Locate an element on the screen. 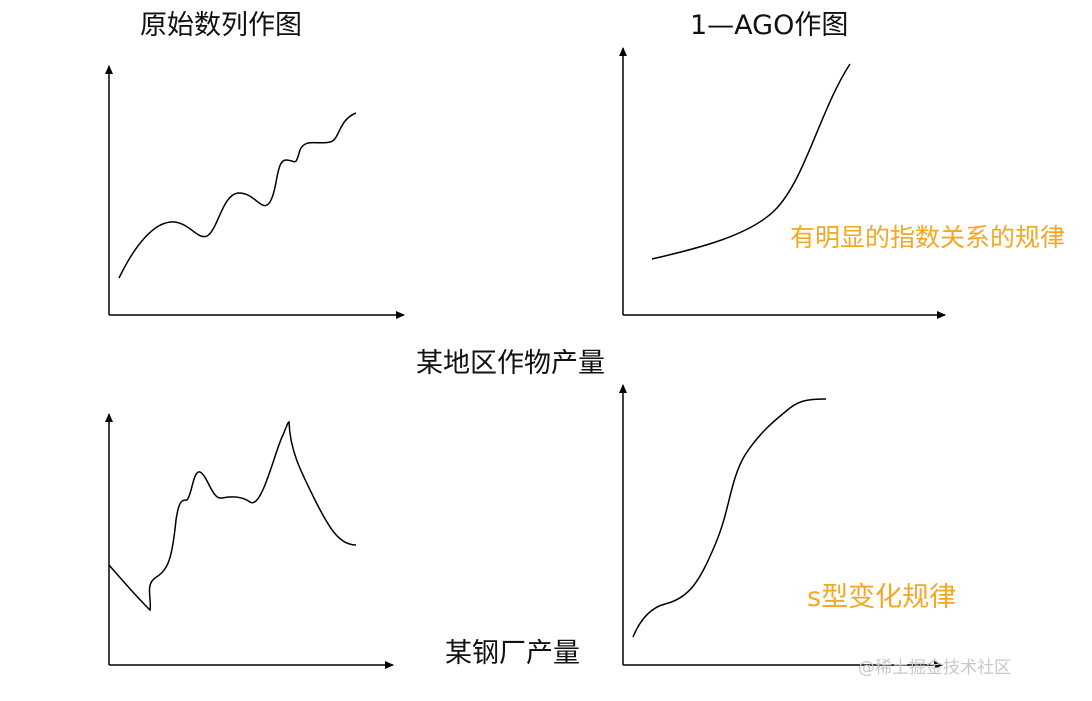  ago-series-title: 1—AGO作图 is located at coordinates (769, 25).